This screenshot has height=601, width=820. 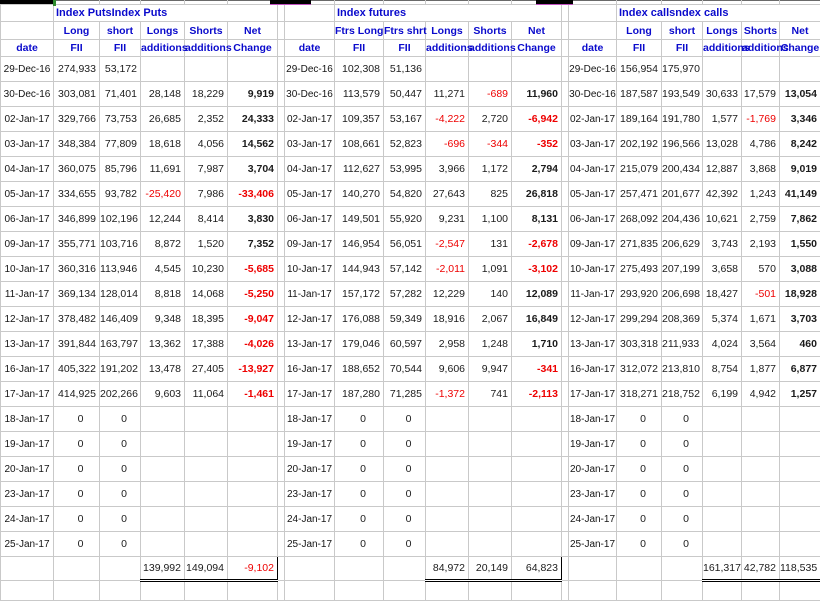 What do you see at coordinates (447, 94) in the screenshot?
I see `value-cell: 11,271` at bounding box center [447, 94].